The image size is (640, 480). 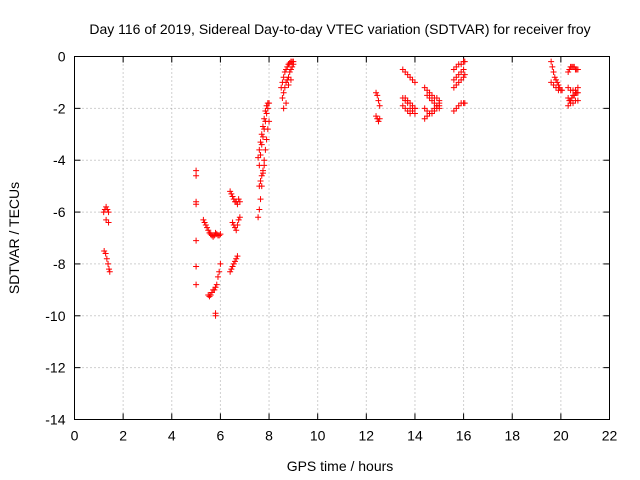 I want to click on y-axis-label: SDTVAR / TECUs, so click(x=14, y=238).